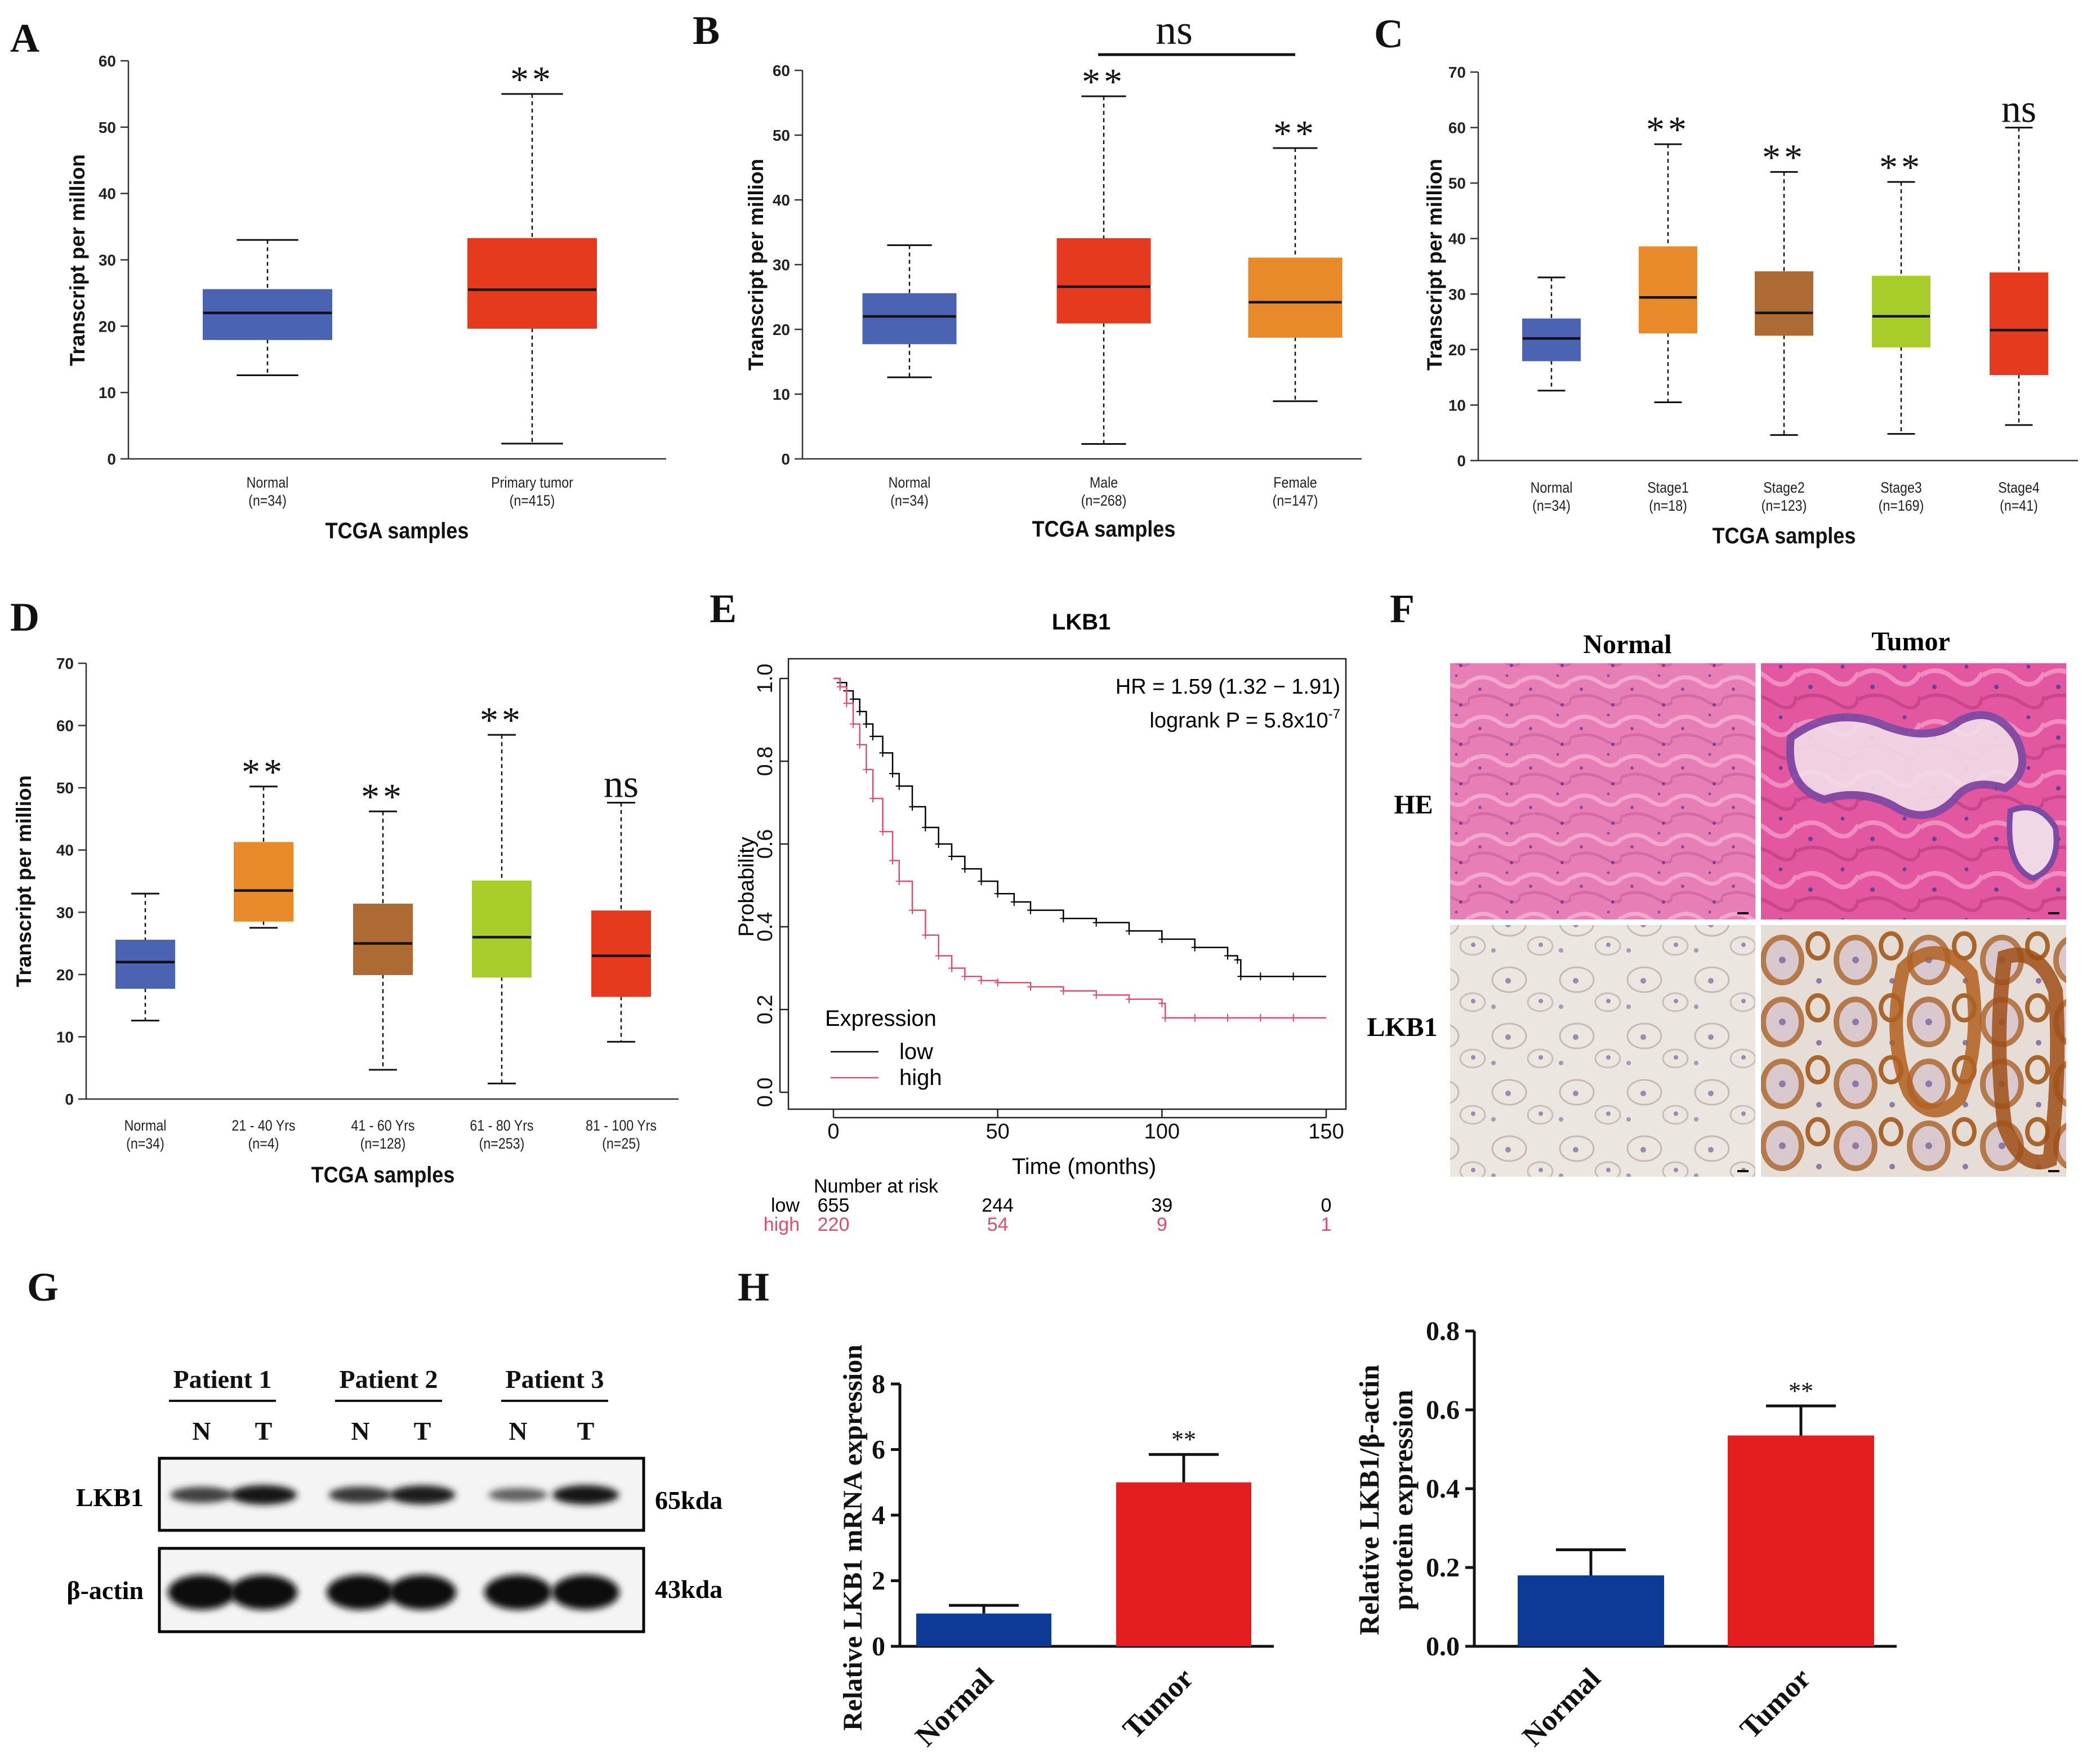 The height and width of the screenshot is (1764, 2087). What do you see at coordinates (2019, 487) in the screenshot?
I see `category-label: Stage4` at bounding box center [2019, 487].